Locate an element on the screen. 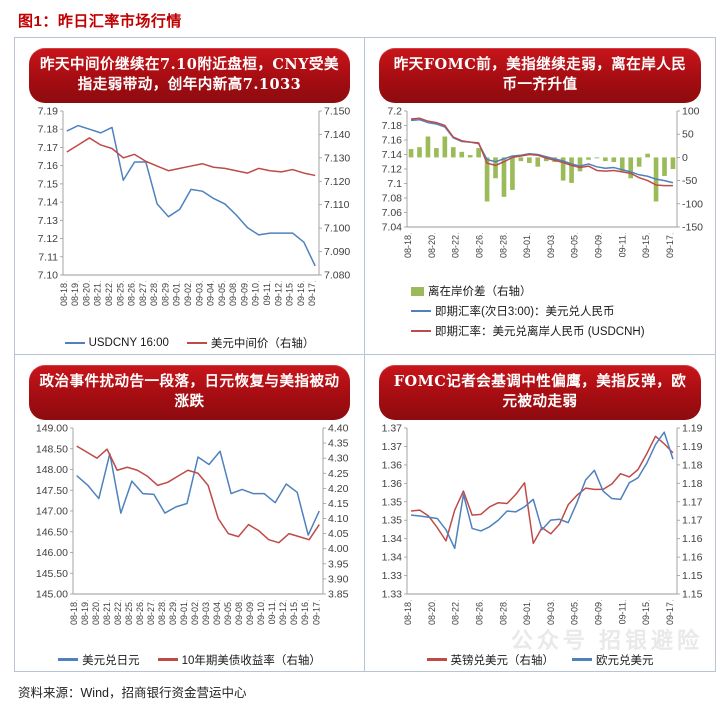  svg-text: 09-01 is located at coordinates (527, 246).